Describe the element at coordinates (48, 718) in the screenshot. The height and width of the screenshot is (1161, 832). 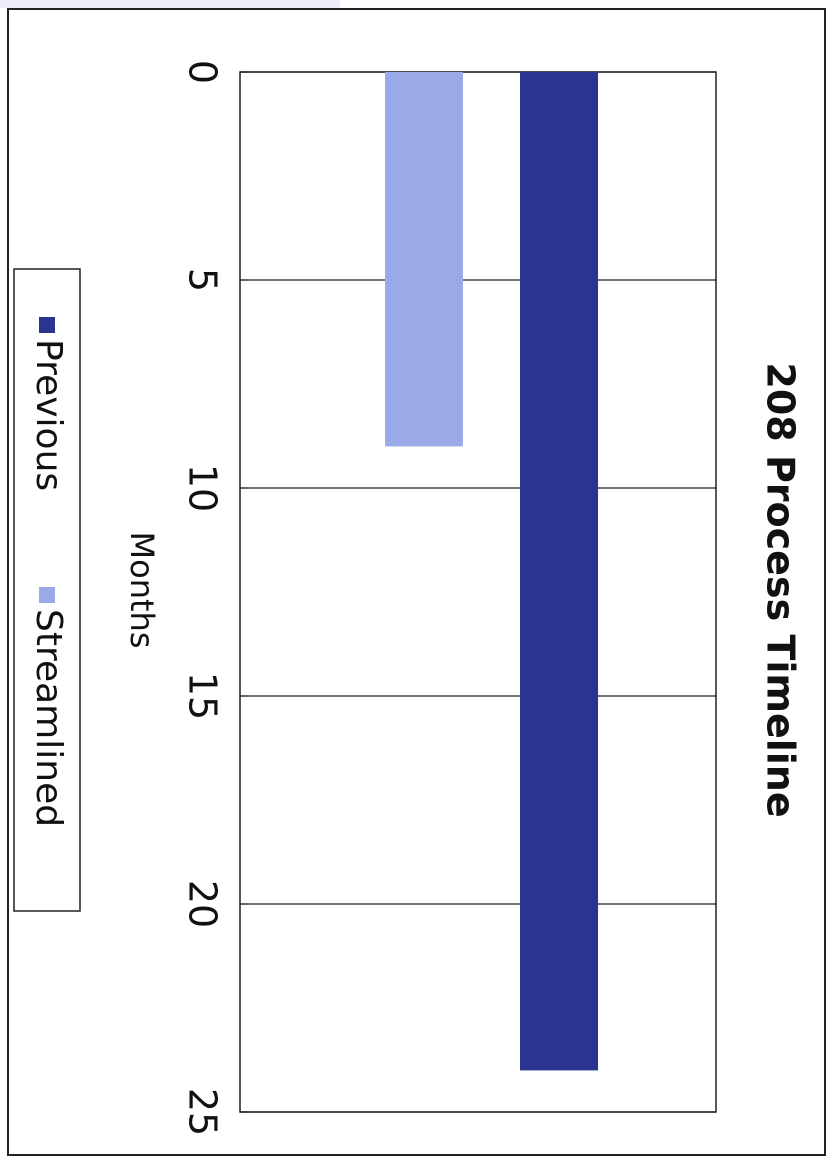
I see `legend-label: Streamlined` at that location.